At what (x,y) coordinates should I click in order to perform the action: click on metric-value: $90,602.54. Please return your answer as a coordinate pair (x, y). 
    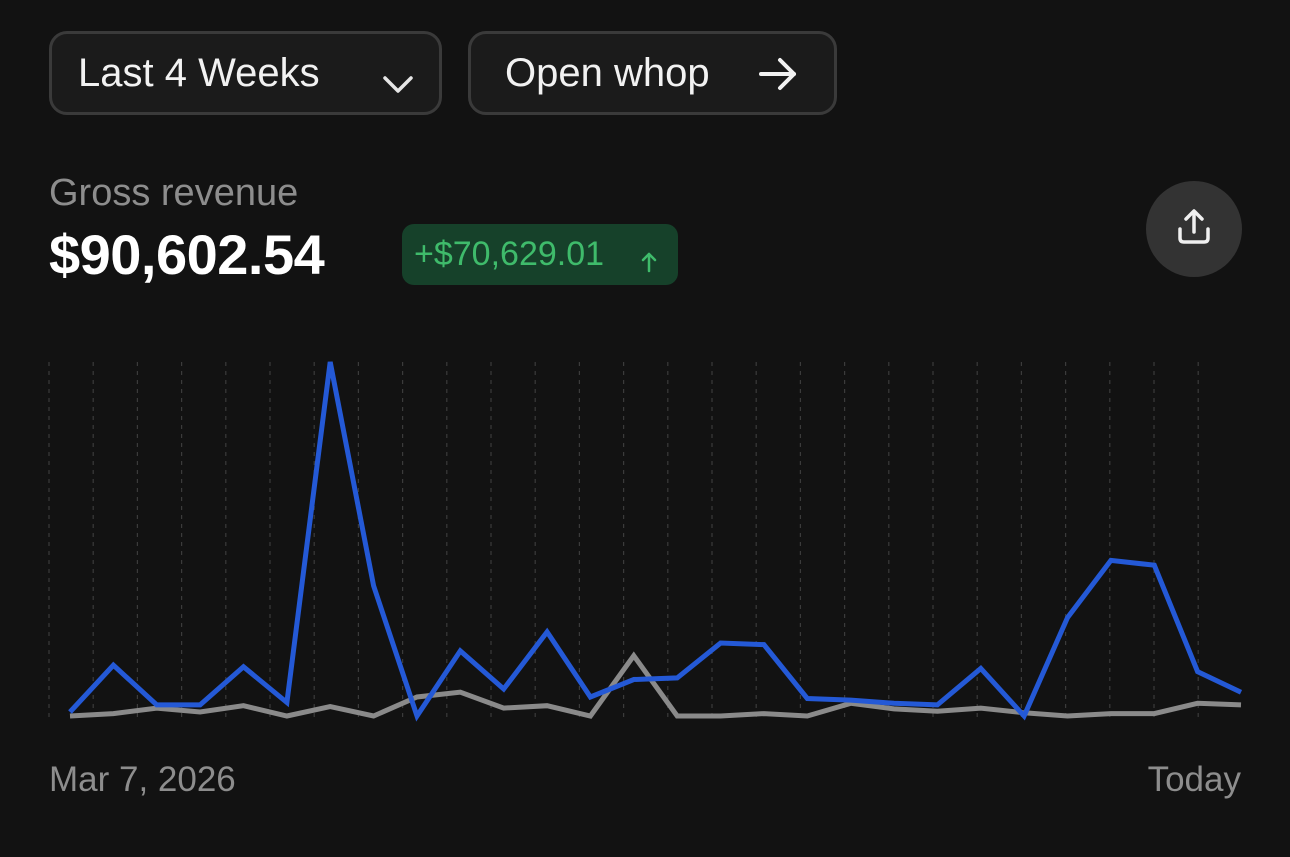
    Looking at the image, I should click on (187, 254).